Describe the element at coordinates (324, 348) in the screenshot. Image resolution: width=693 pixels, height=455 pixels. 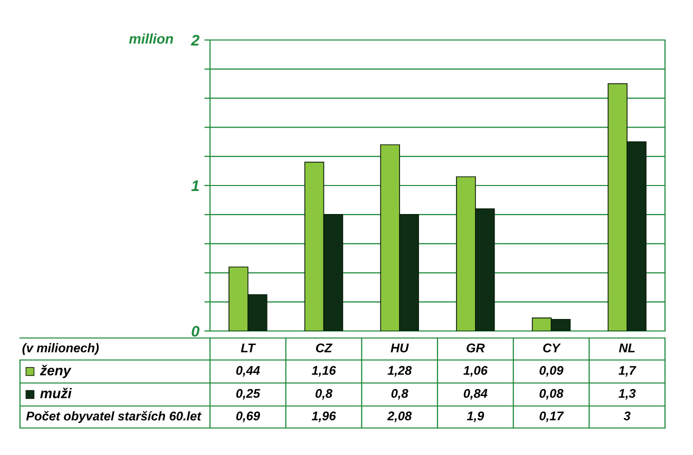
I see `x-tick-label: CZ` at that location.